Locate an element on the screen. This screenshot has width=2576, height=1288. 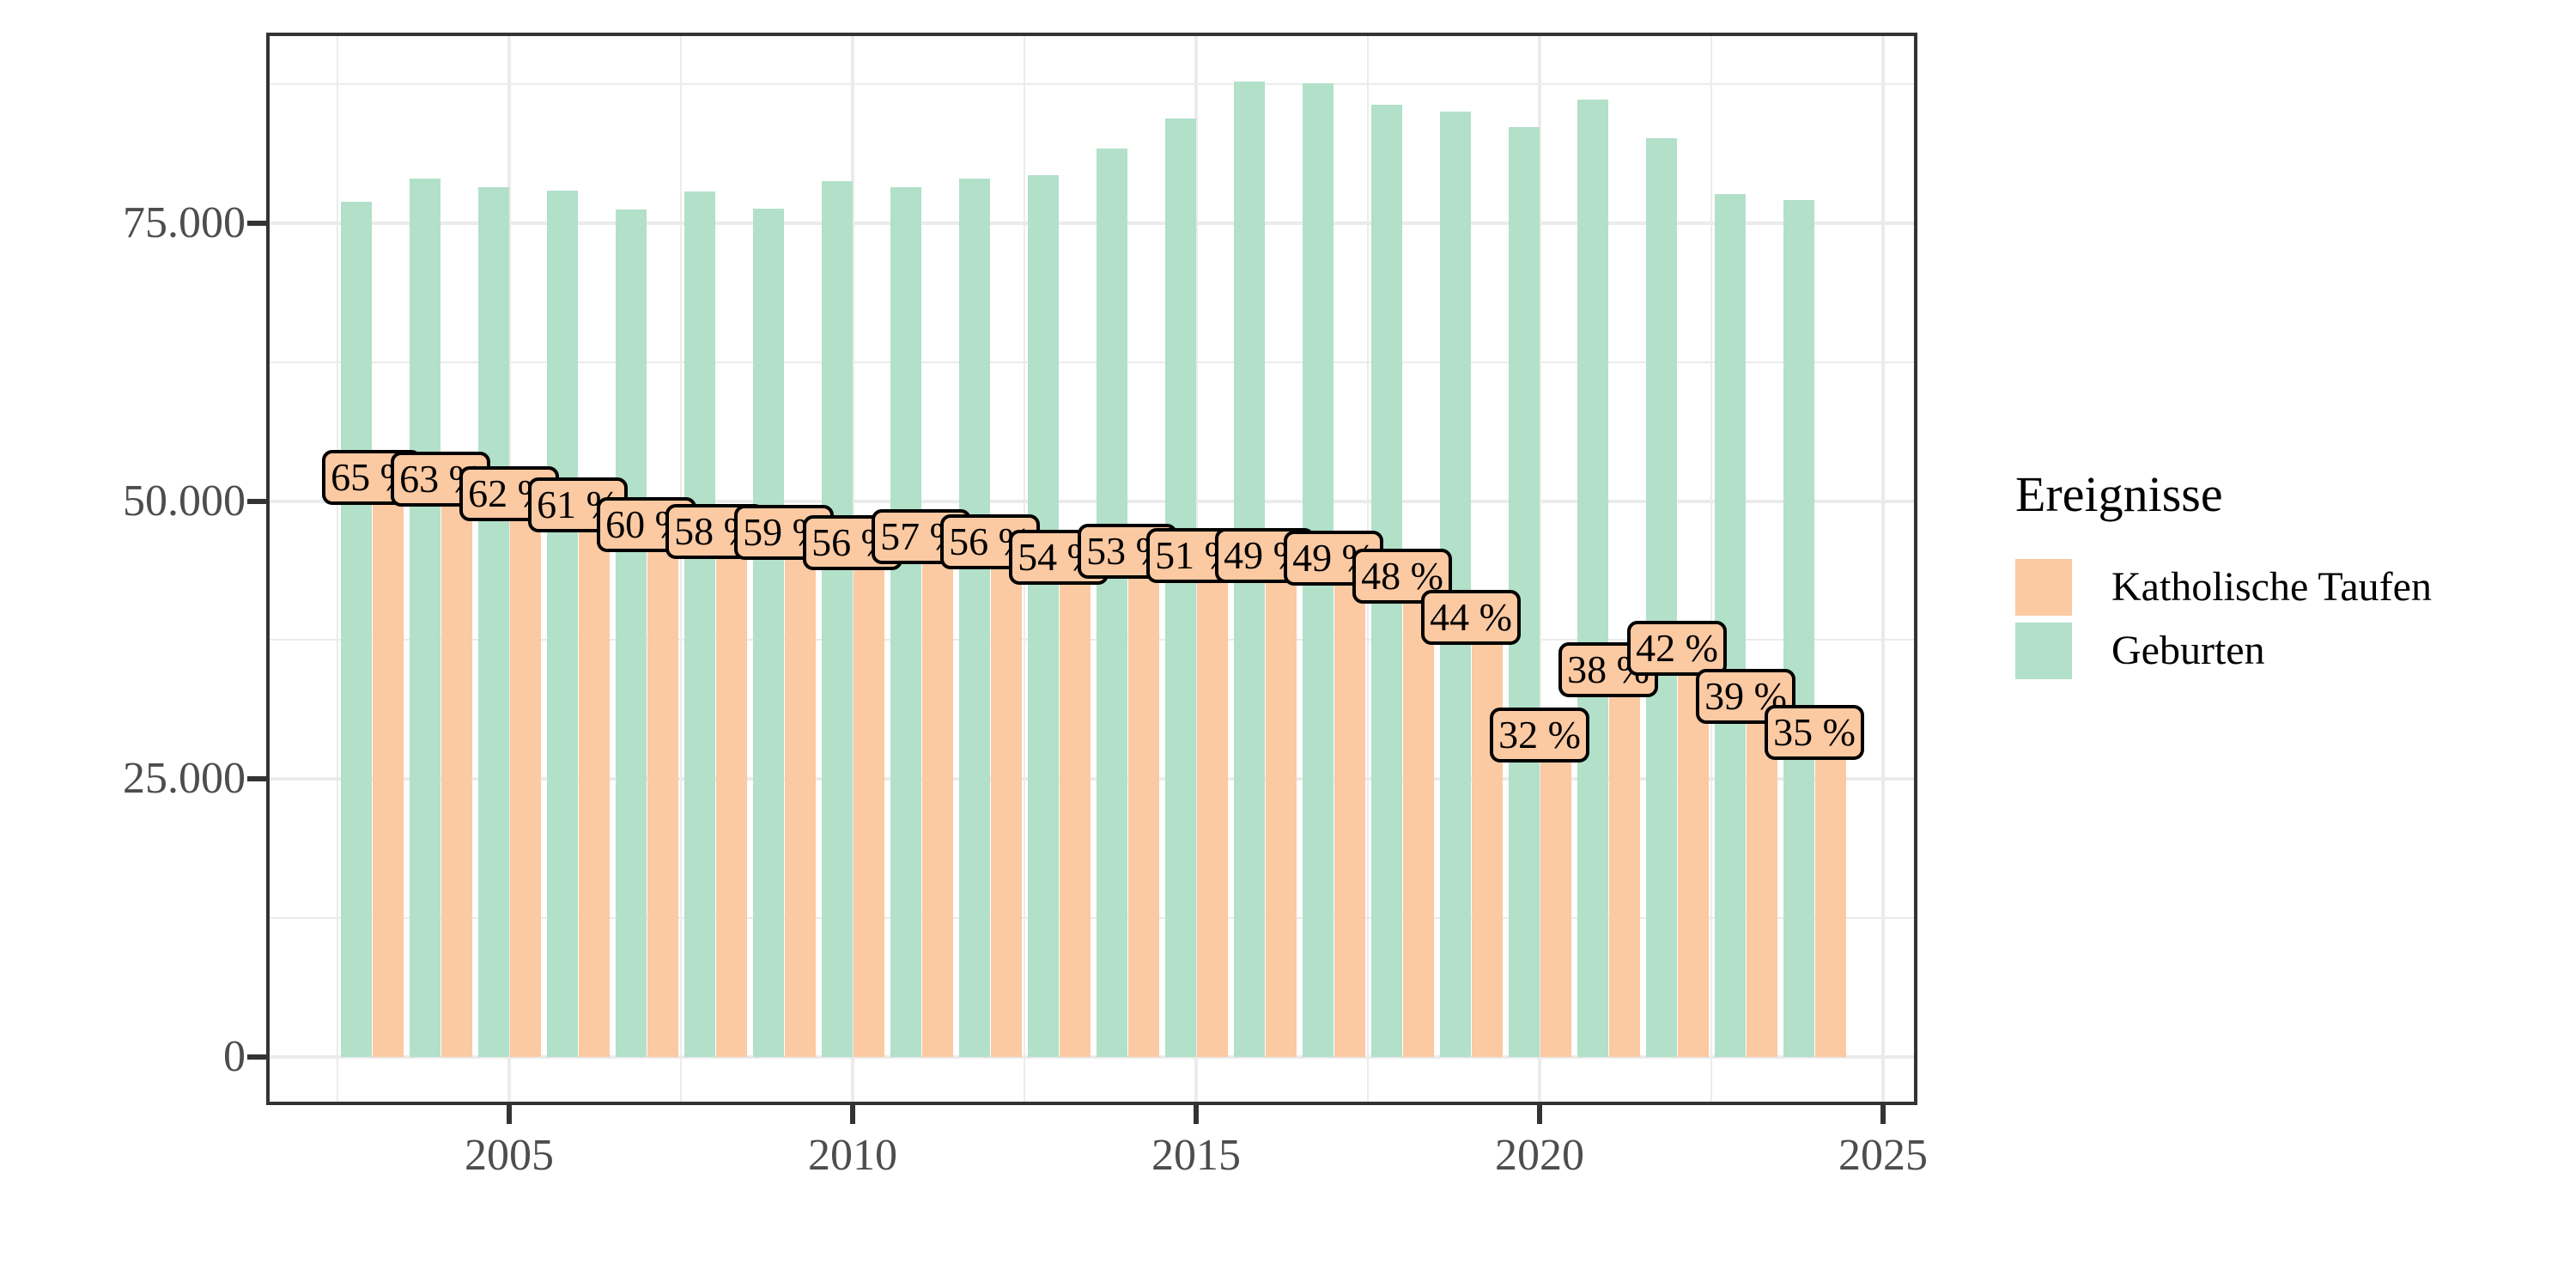
x-tick-label: 2005 is located at coordinates (510, 1155).